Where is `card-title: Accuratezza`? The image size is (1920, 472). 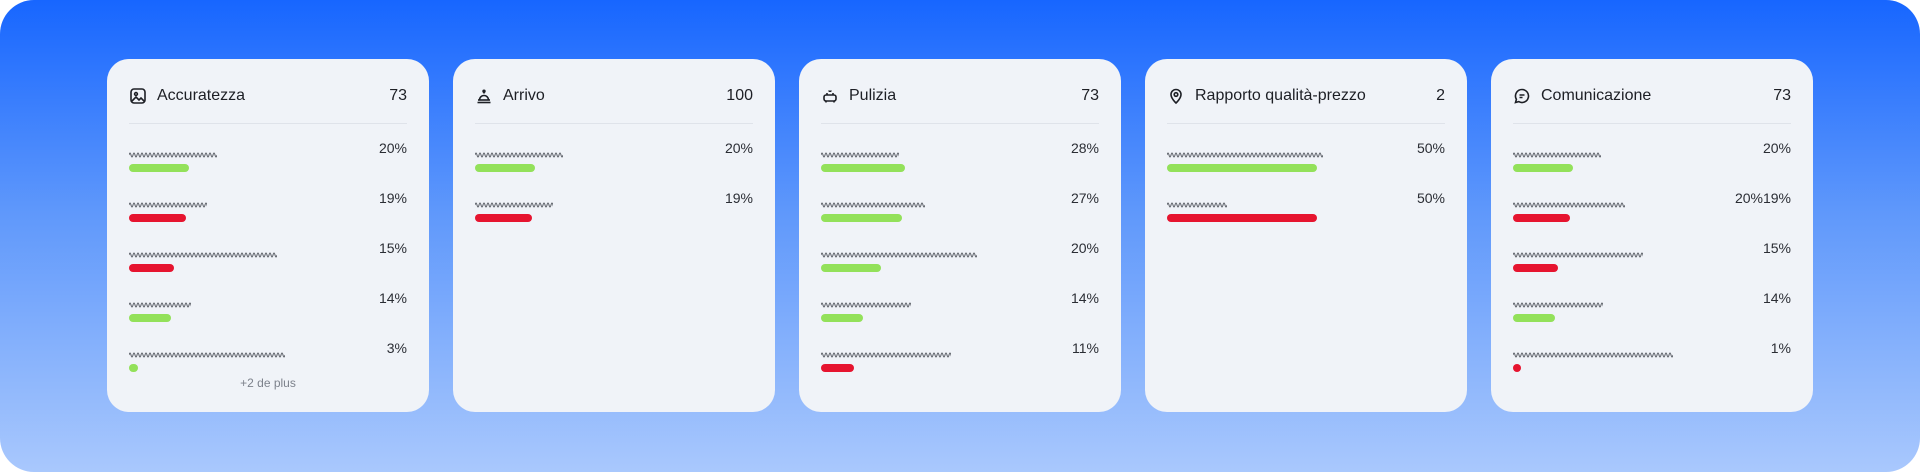
card-title: Accuratezza is located at coordinates (201, 95).